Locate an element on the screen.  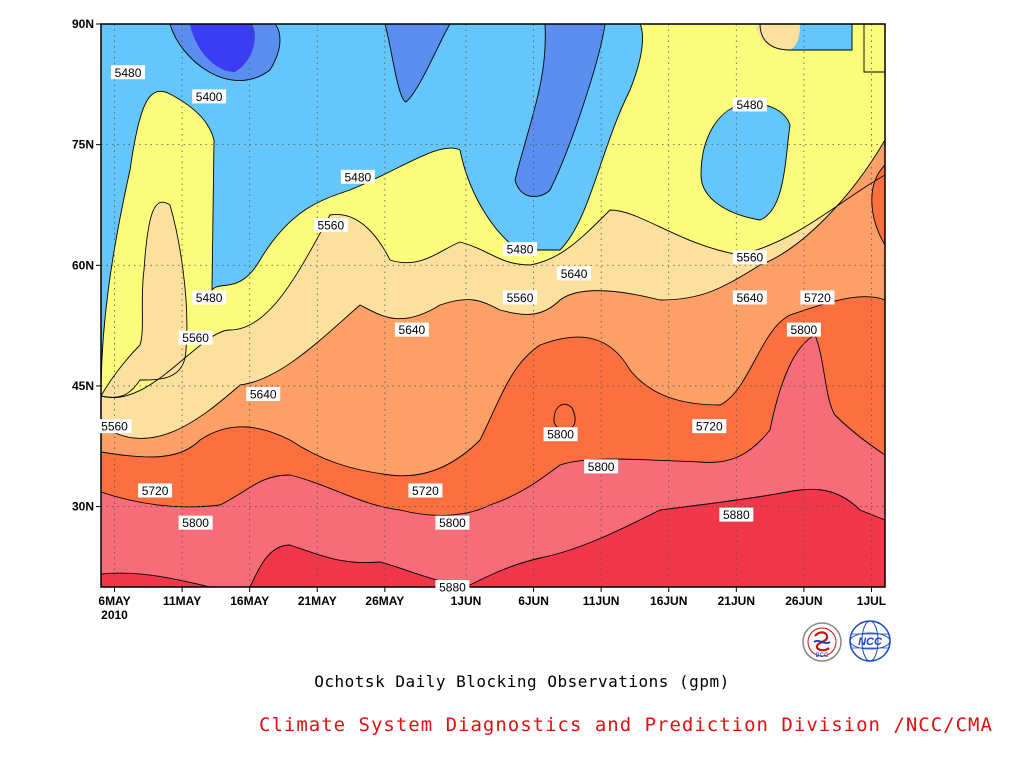
ncc-logo: NCC is located at coordinates (870, 641).